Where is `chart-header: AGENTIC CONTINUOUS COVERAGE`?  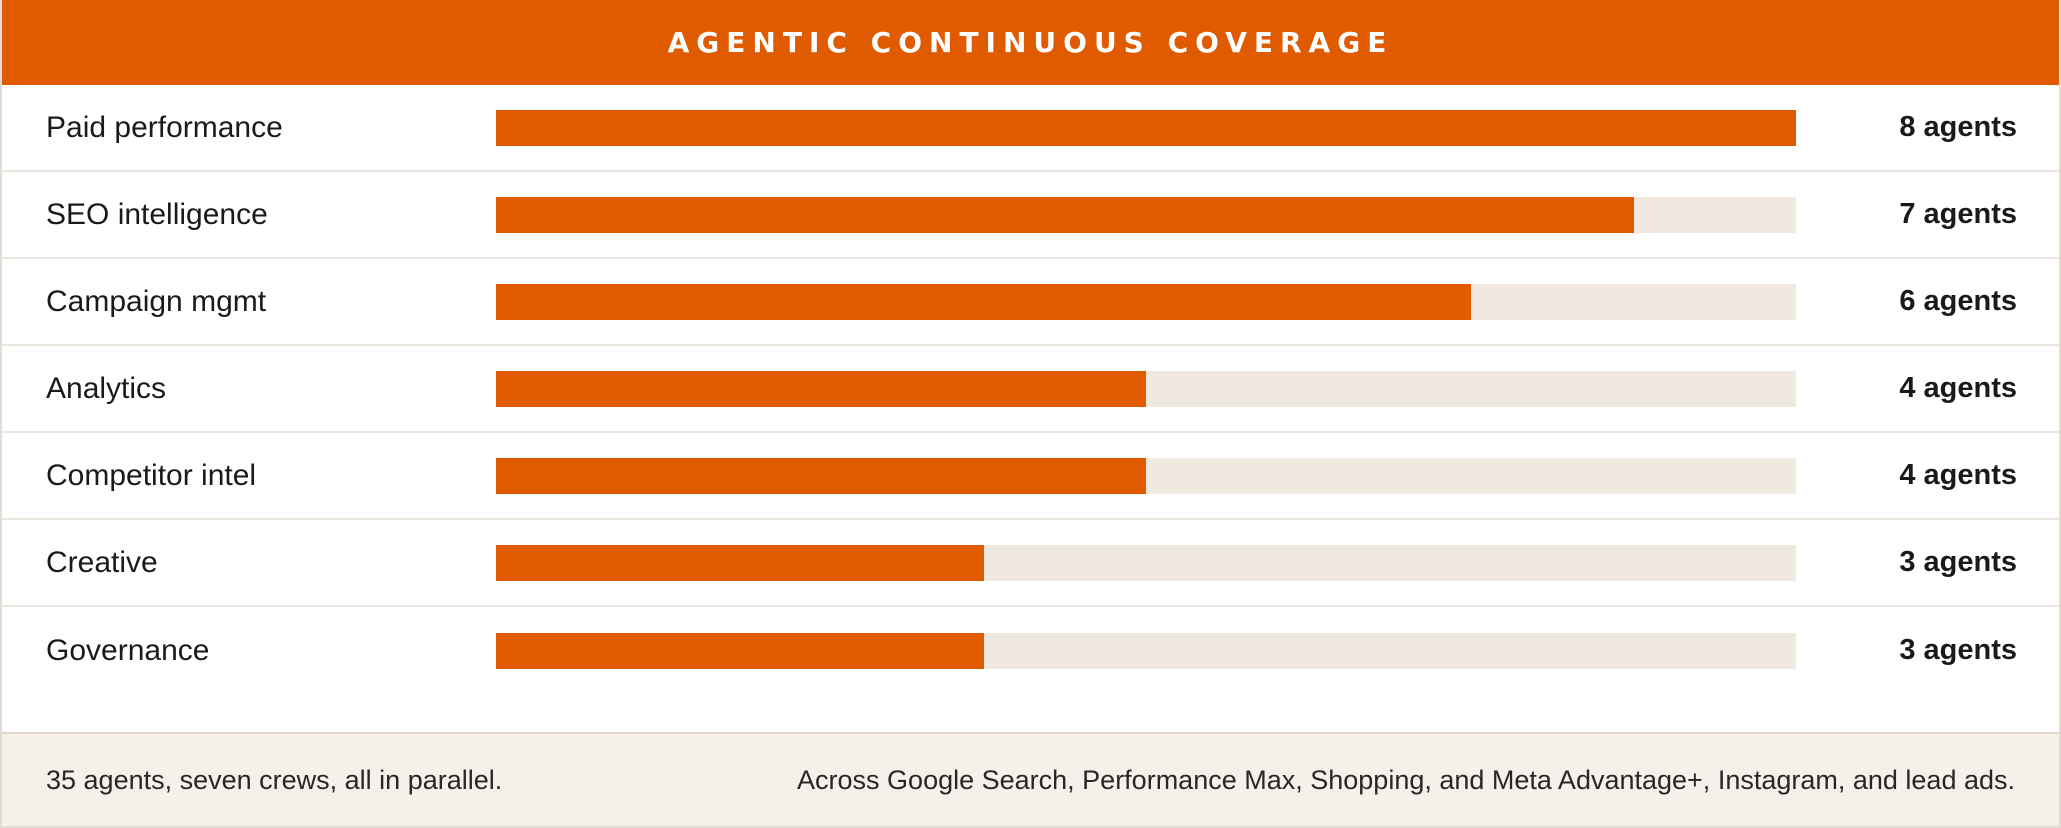
chart-header: AGENTIC CONTINUOUS COVERAGE is located at coordinates (1030, 42).